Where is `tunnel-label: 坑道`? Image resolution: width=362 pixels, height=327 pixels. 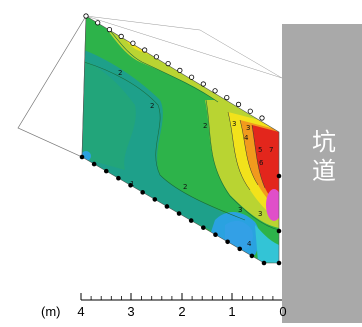 tunnel-label: 坑道 is located at coordinates (324, 156).